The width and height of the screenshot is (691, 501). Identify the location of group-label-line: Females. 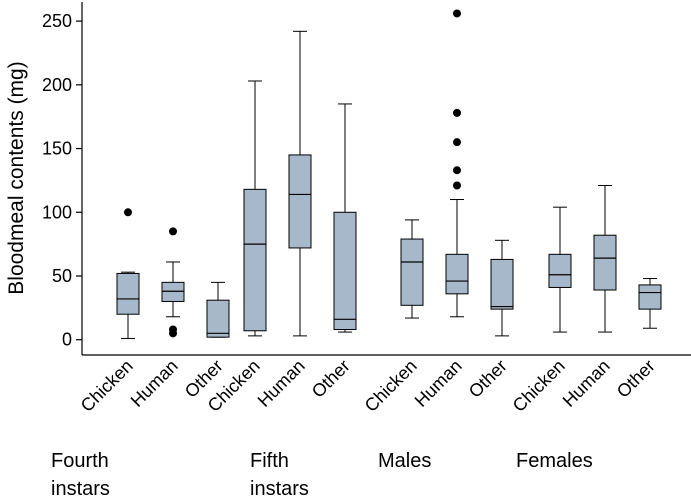
(554, 461).